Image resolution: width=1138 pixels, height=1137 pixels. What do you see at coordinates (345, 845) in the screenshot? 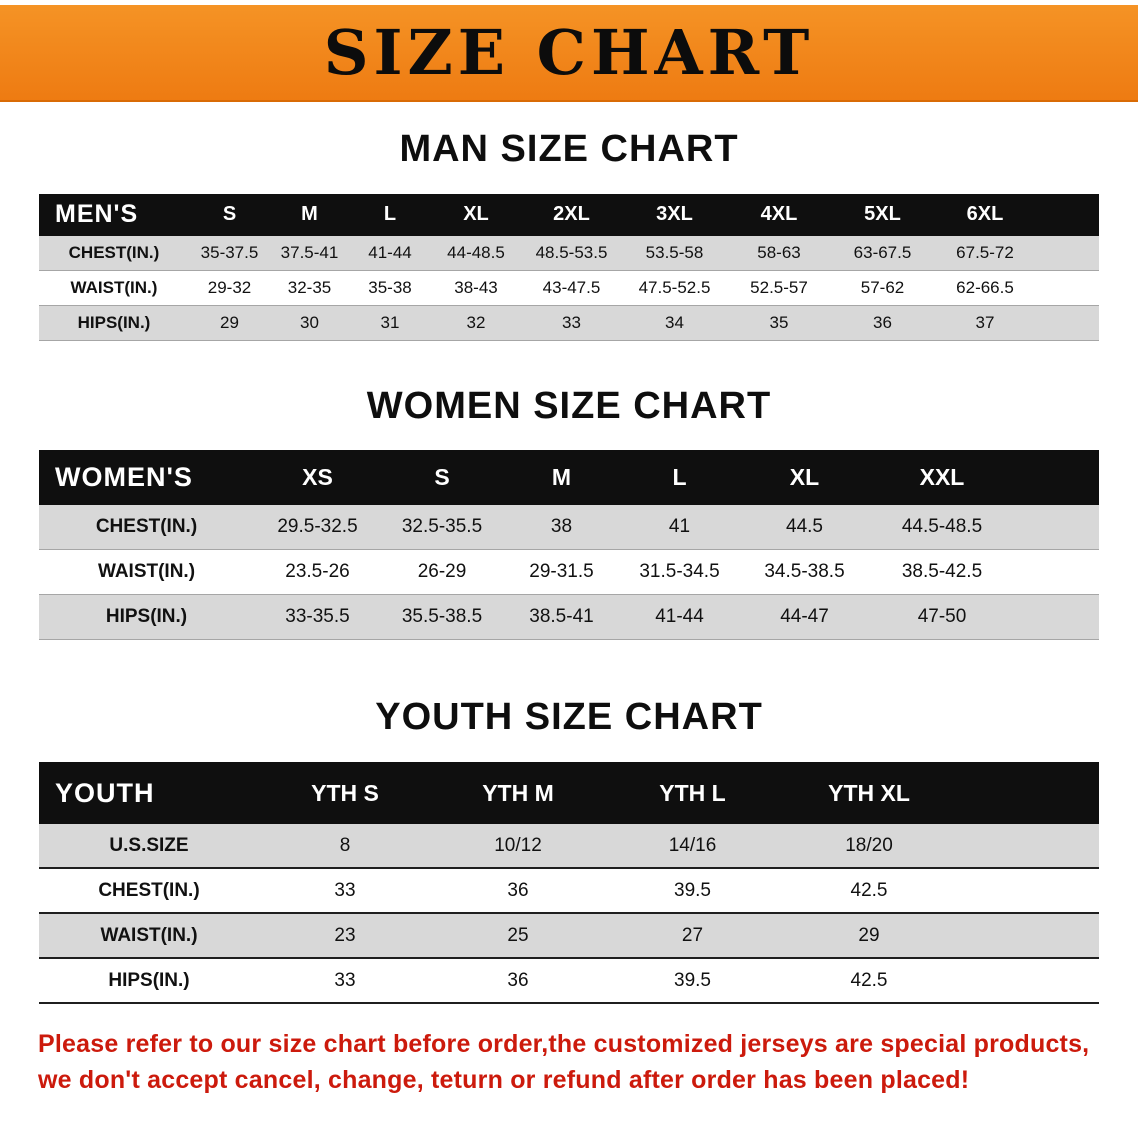
I see `size-cell: 8` at bounding box center [345, 845].